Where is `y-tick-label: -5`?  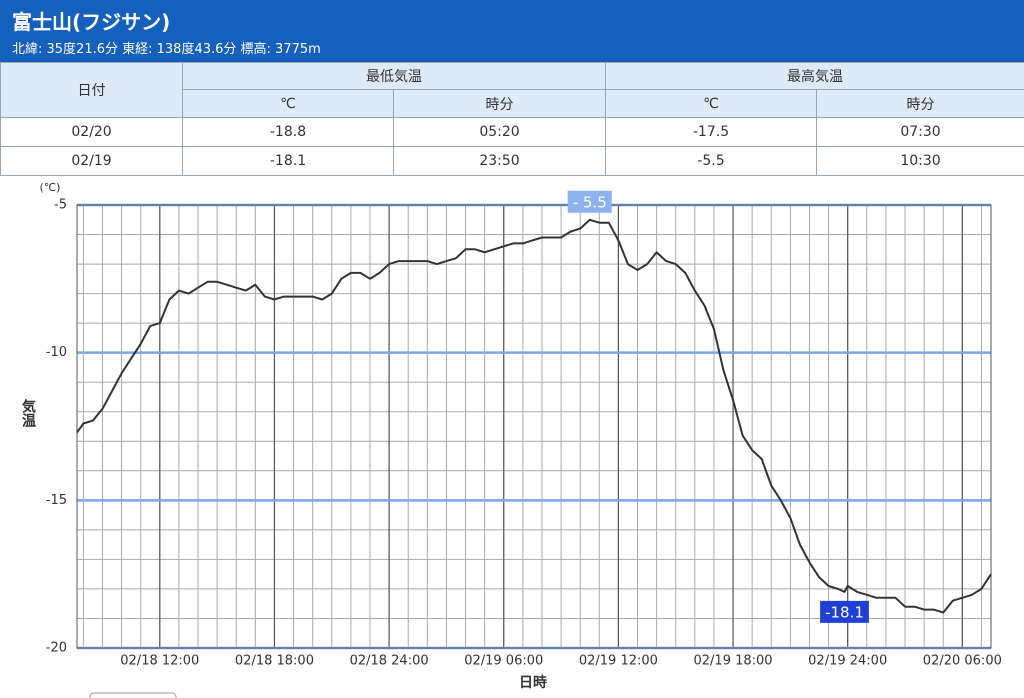 y-tick-label: -5 is located at coordinates (60, 205).